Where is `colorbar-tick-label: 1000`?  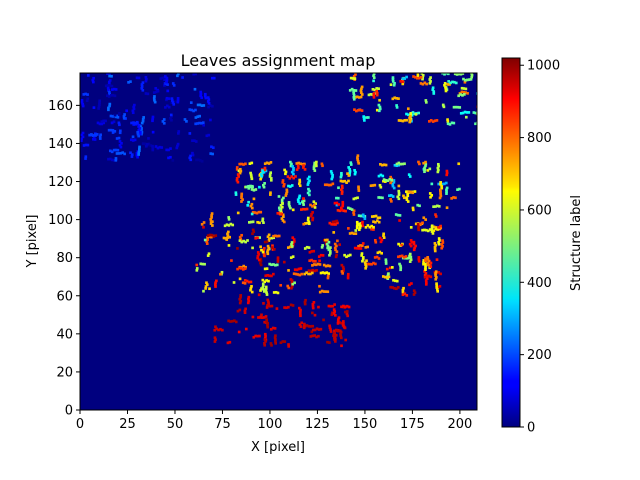 colorbar-tick-label: 1000 is located at coordinates (543, 66).